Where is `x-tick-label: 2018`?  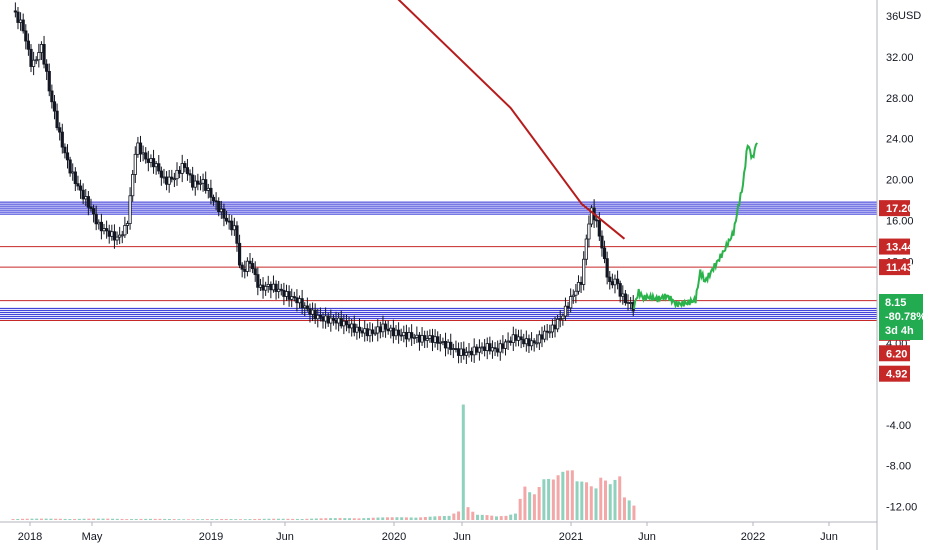 x-tick-label: 2018 is located at coordinates (30, 537).